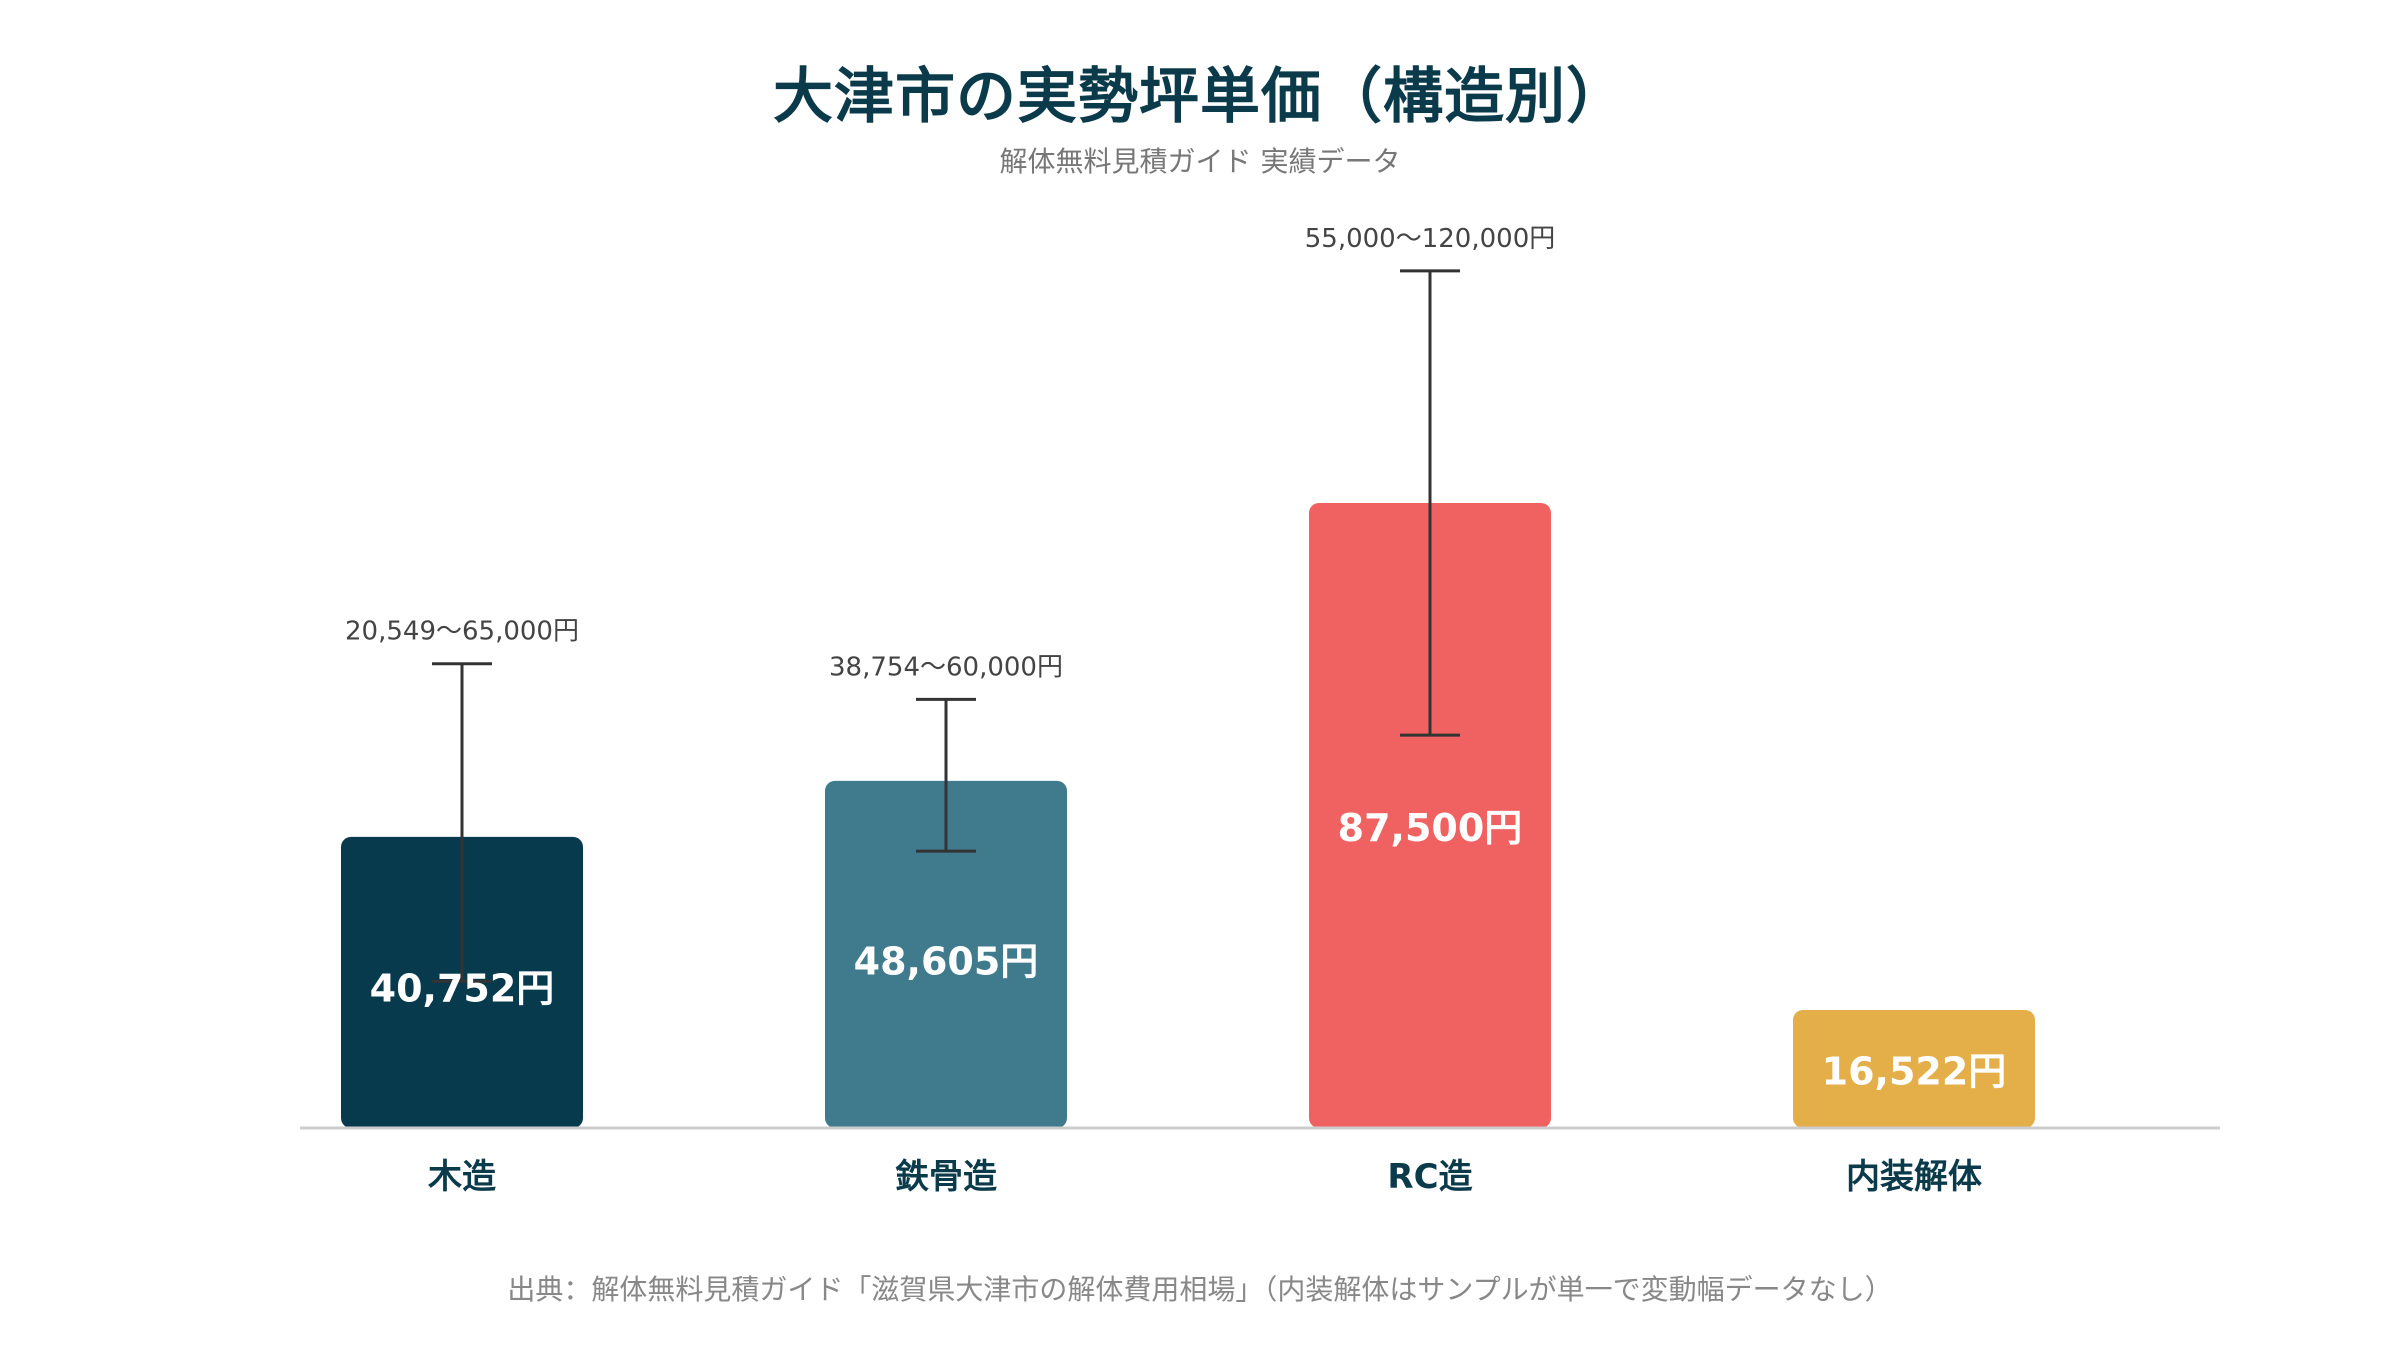 The image size is (2400, 1350). Describe the element at coordinates (1200, 161) in the screenshot. I see `chart-subtitle: 解体無料見積ガイド 実績データ` at that location.